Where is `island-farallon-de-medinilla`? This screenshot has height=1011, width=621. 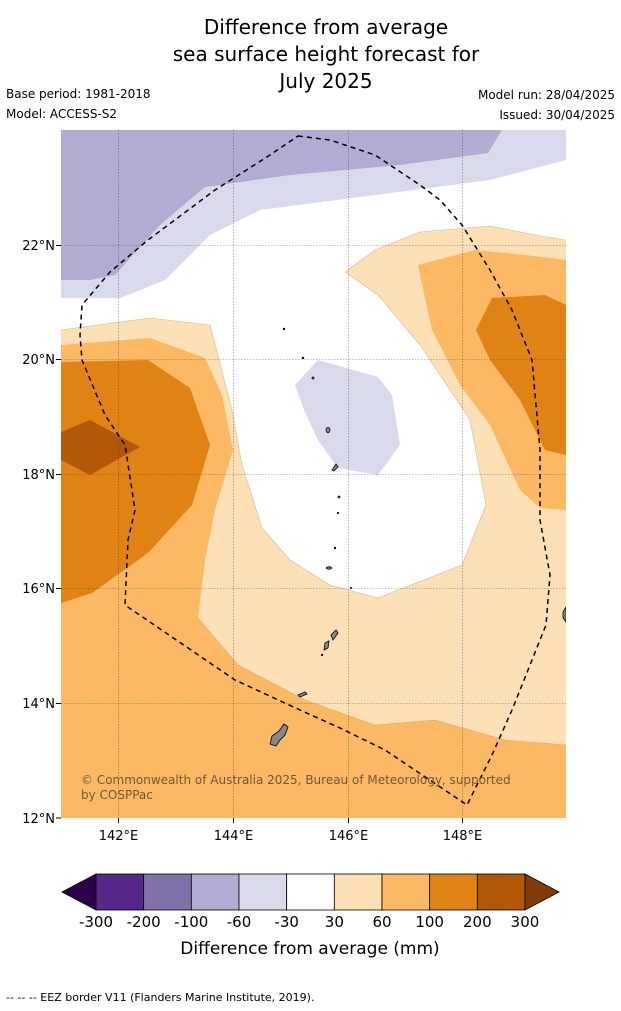 island-farallon-de-medinilla is located at coordinates (350, 588).